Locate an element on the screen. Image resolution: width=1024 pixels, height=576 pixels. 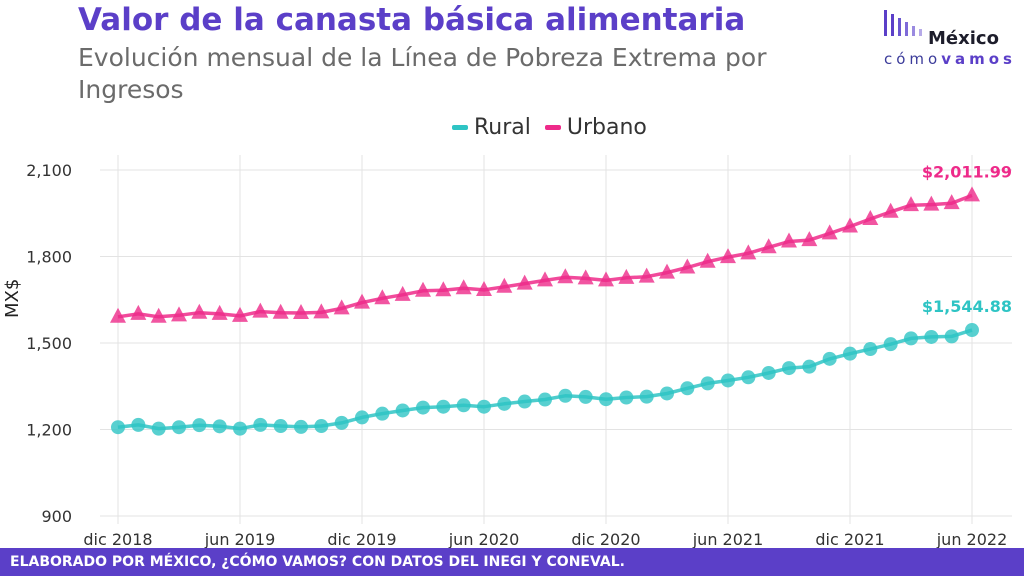
chart-title: Valor de la canasta básica alimentaria is located at coordinates (412, 20).